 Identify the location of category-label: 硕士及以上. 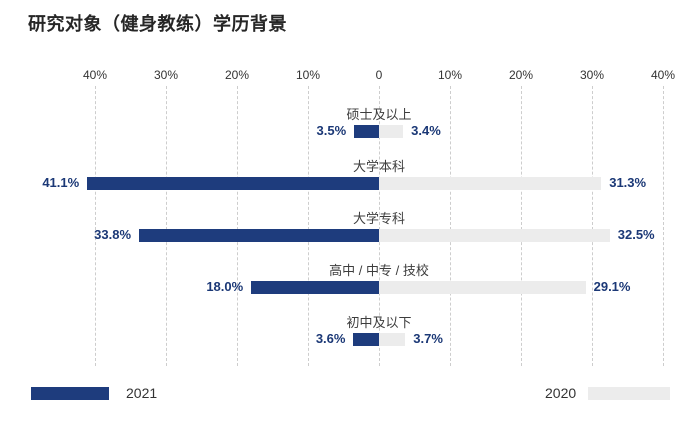
(379, 114).